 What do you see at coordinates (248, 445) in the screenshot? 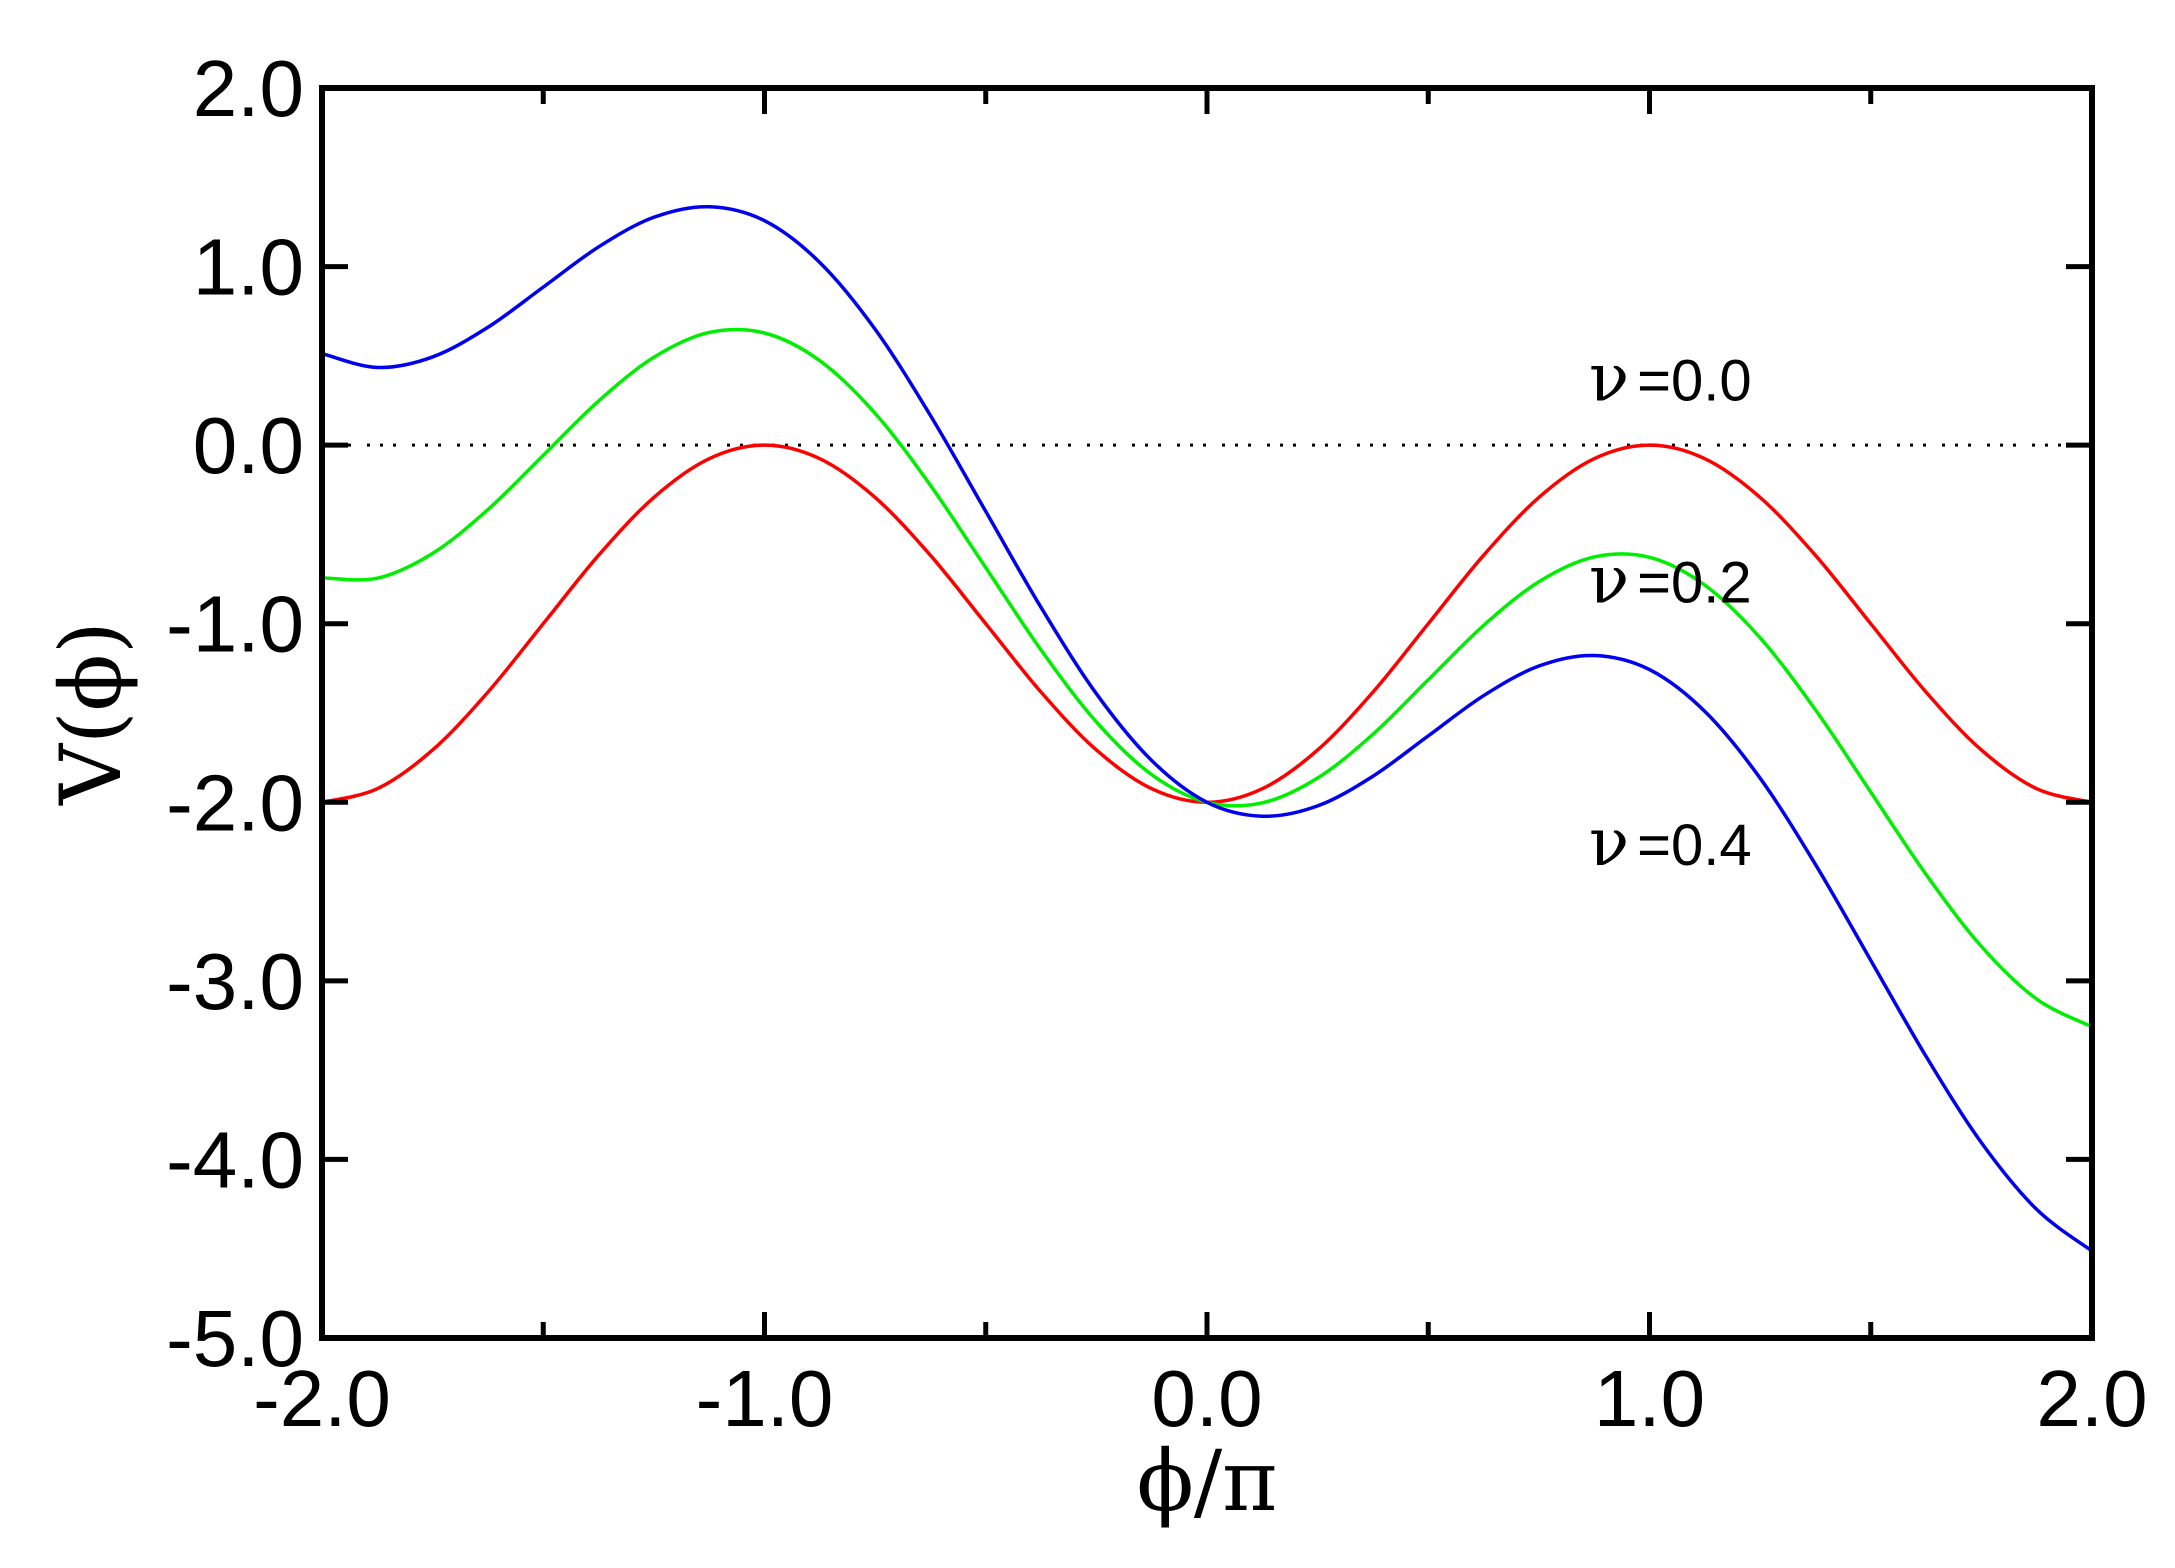
I see `y-tick-label: 0.0` at bounding box center [248, 445].